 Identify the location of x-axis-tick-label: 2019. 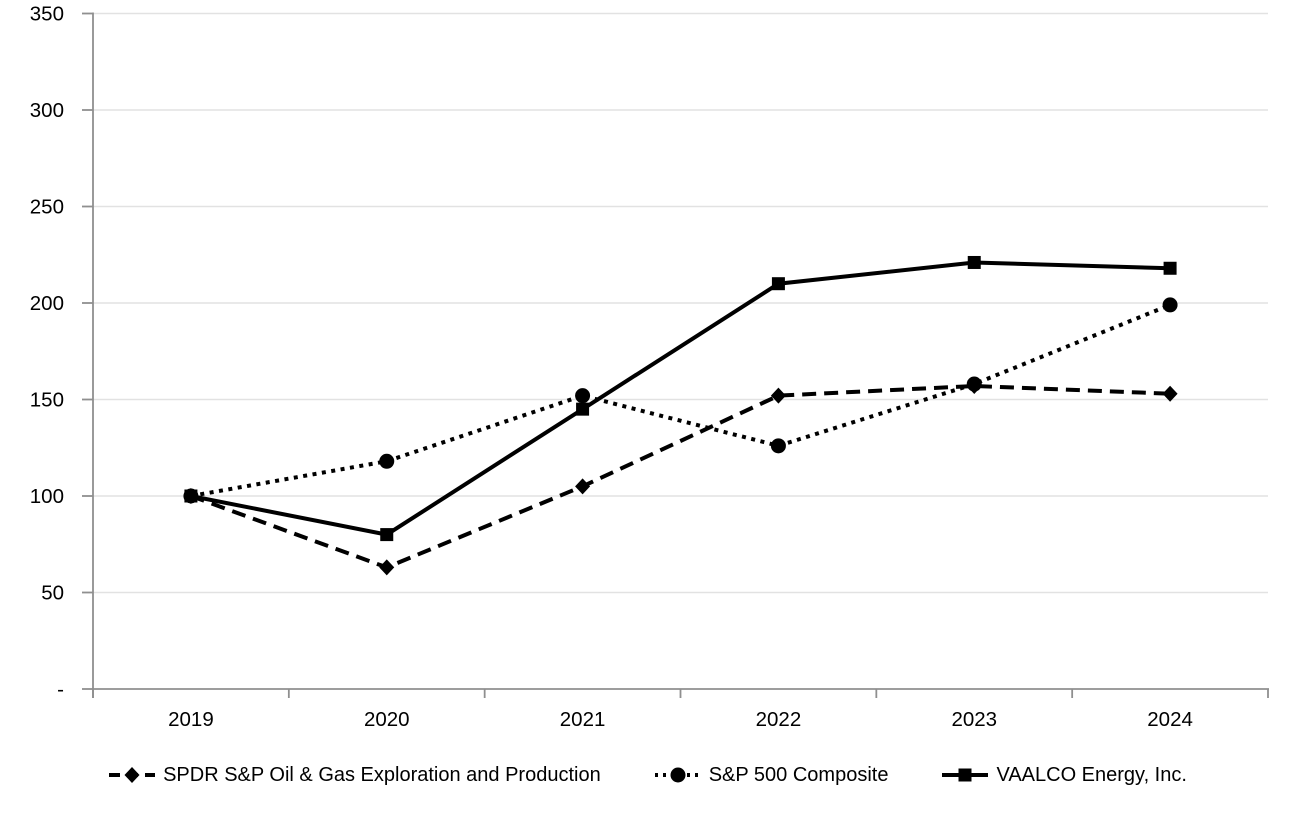
(191, 719).